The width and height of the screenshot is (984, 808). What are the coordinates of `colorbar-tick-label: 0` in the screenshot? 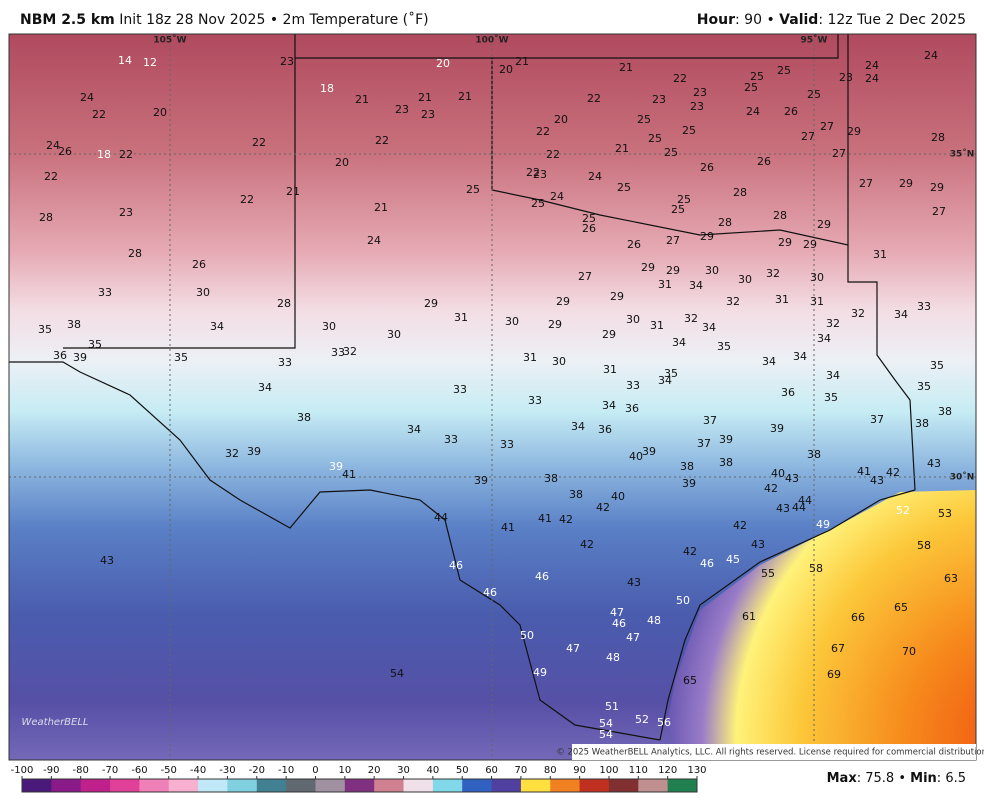 It's located at (315, 770).